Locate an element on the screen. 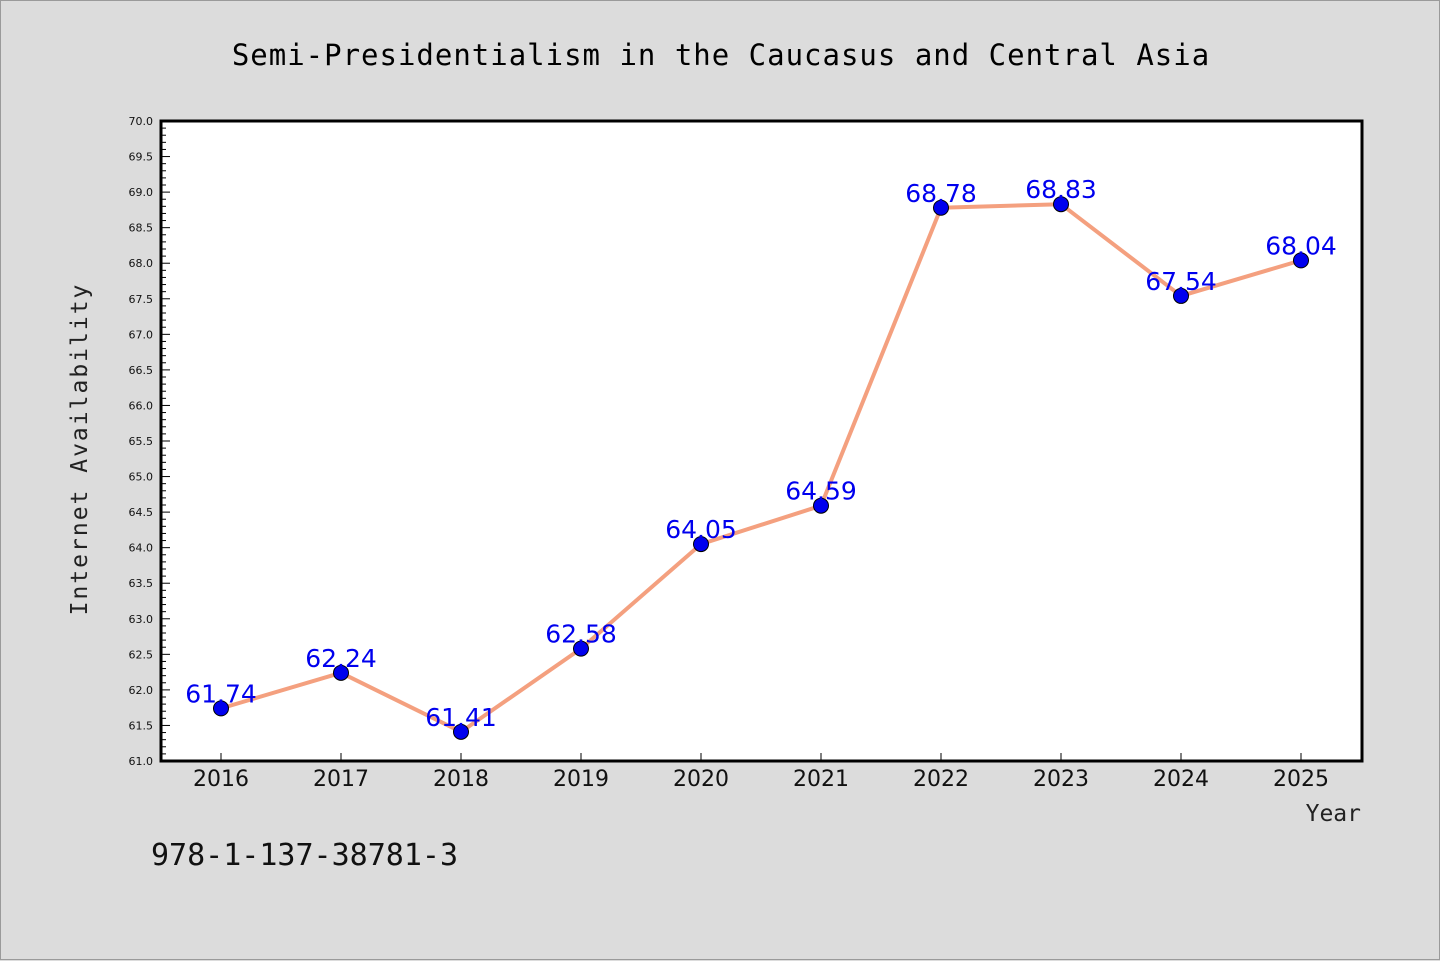  y-tick-label: 70.0 is located at coordinates (141, 121).